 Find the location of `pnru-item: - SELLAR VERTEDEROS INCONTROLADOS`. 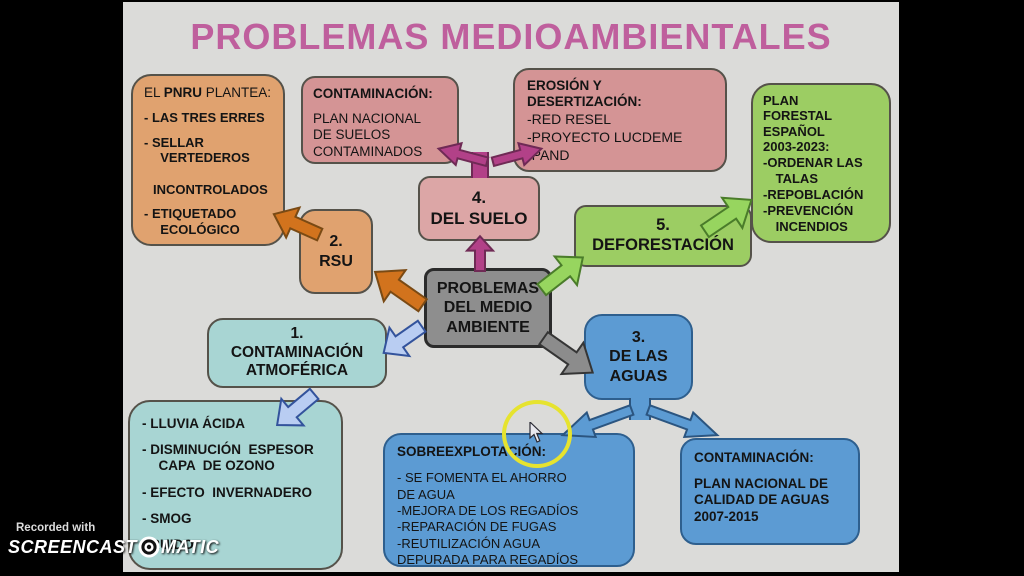

pnru-item: - SELLAR VERTEDEROS INCONTROLADOS is located at coordinates (206, 165).